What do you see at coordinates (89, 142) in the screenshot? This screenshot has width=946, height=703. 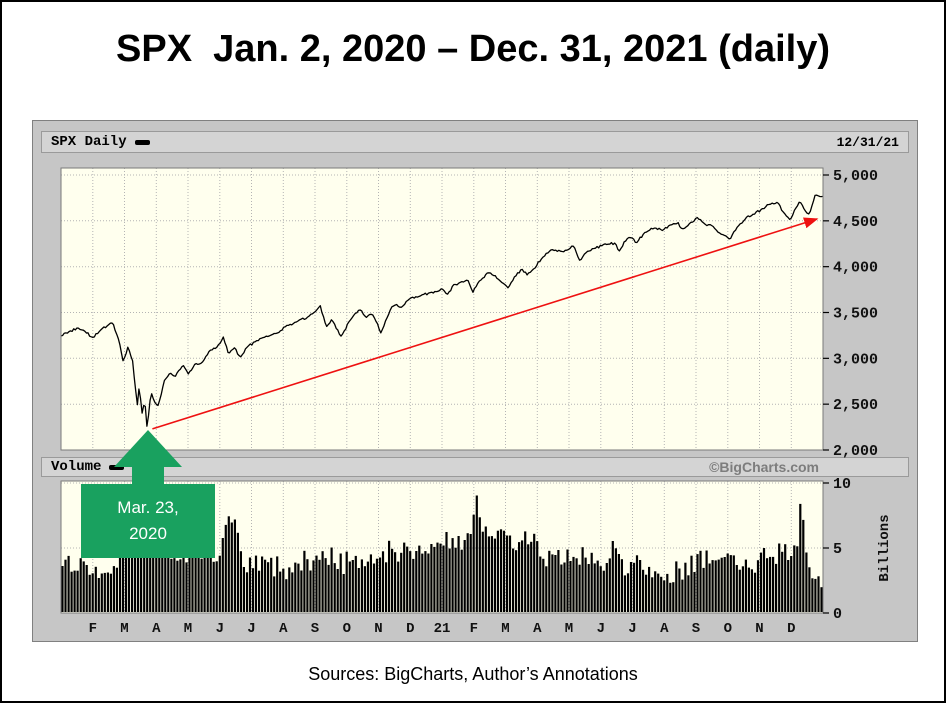 I see `symbol-frequency-label: SPX Daily` at bounding box center [89, 142].